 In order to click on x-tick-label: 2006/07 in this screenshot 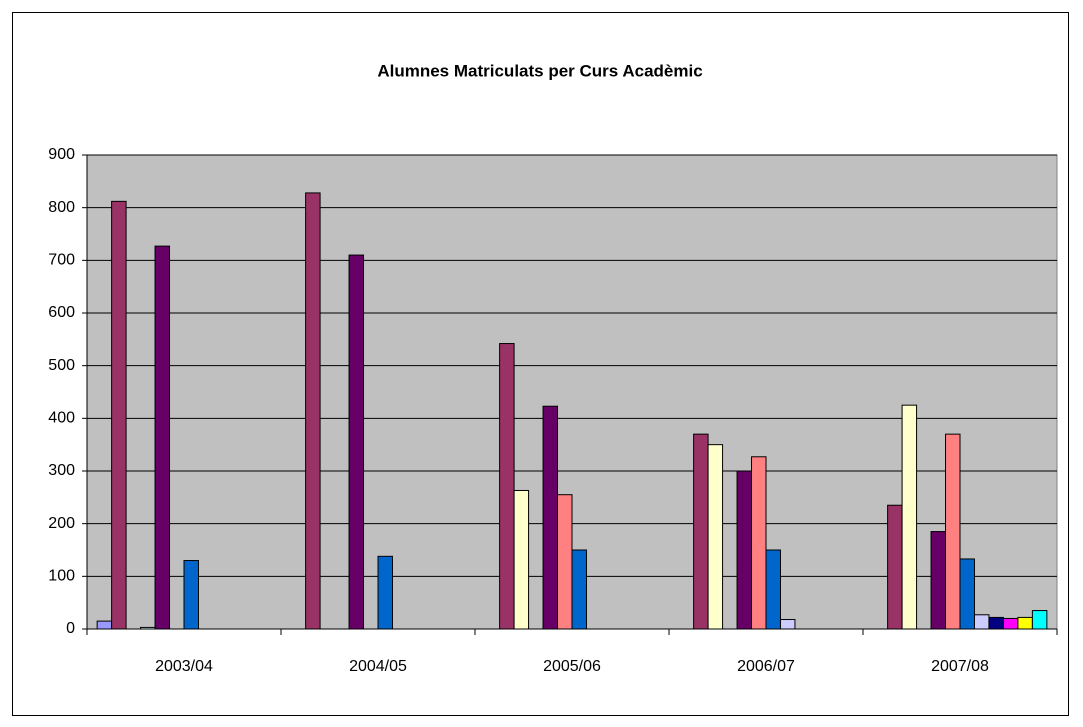, I will do `click(766, 666)`.